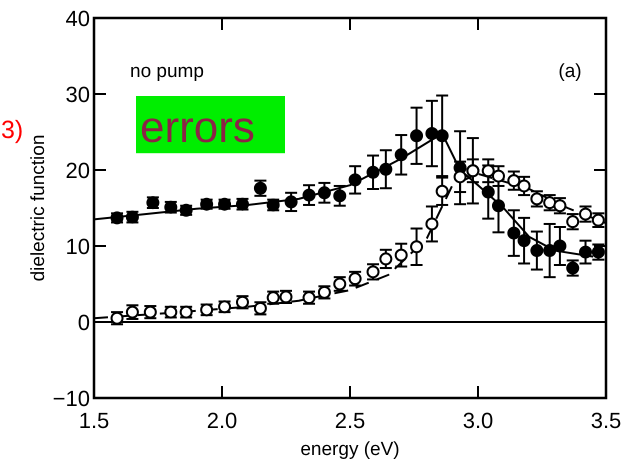 The image size is (622, 459). I want to click on x-tick-label: 1.5, so click(94, 420).